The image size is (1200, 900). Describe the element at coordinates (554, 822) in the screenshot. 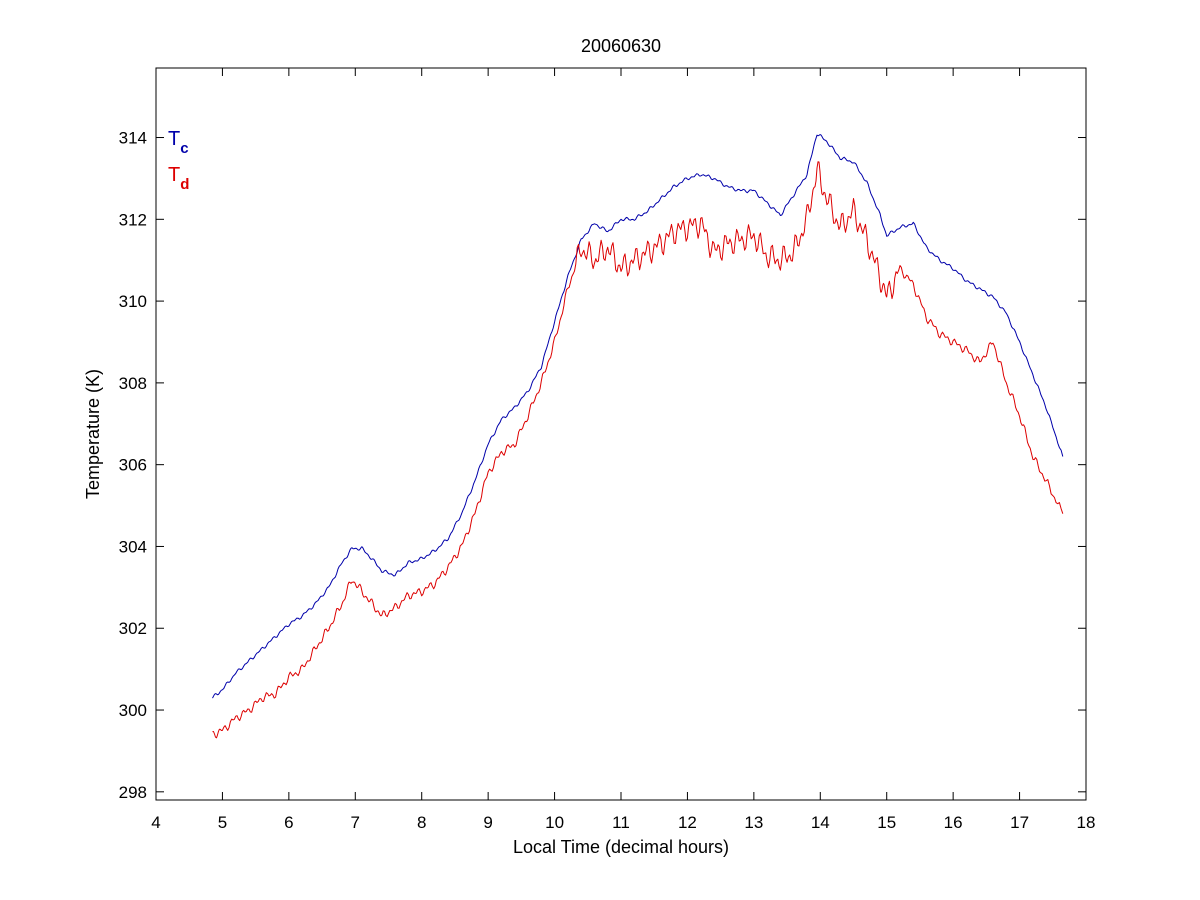

I see `x-tick-label: 10` at that location.